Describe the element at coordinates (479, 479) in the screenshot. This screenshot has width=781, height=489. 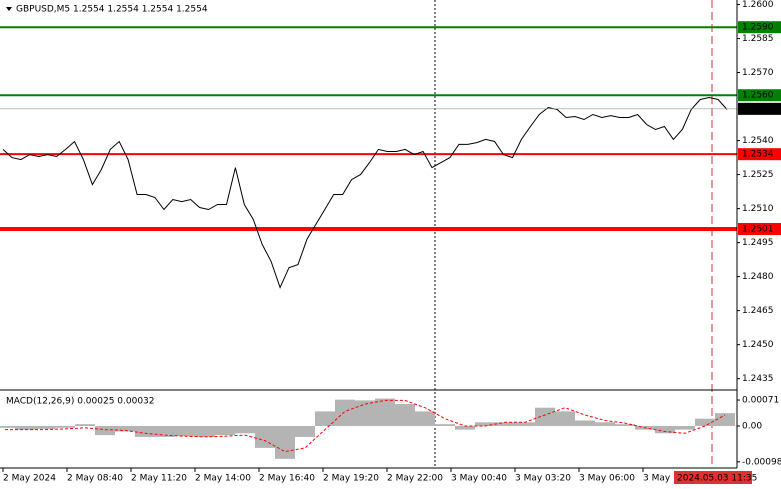
I see `x-tick-label: 3 May 00:40` at that location.